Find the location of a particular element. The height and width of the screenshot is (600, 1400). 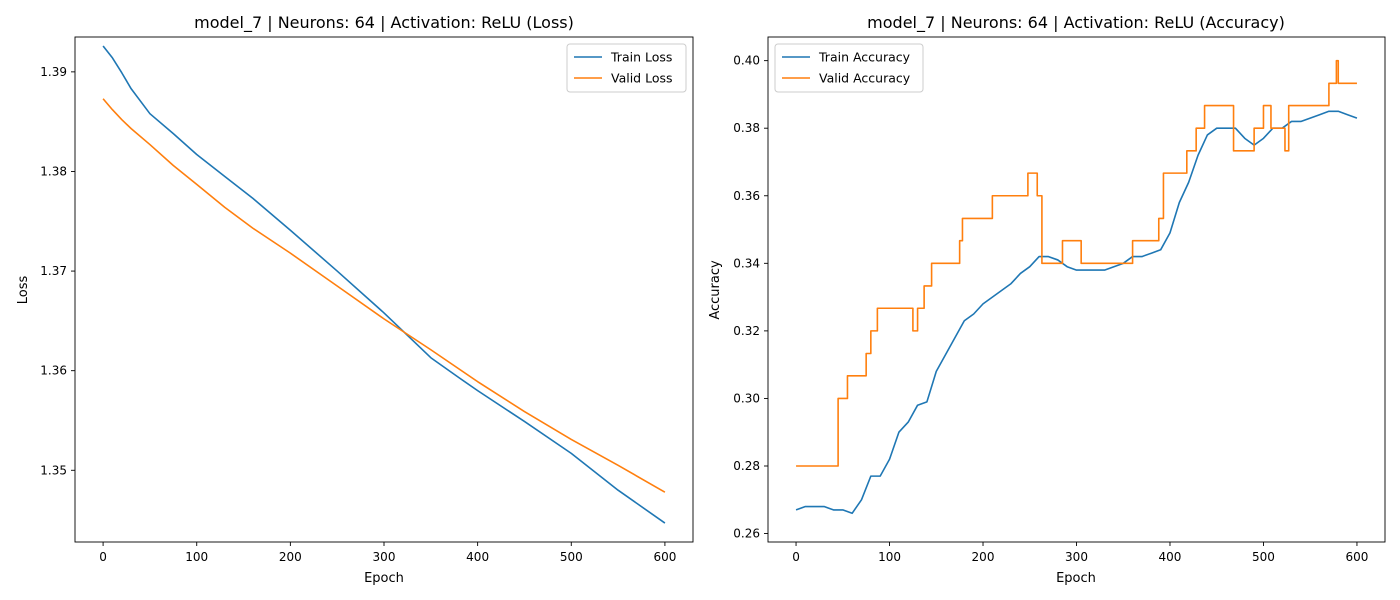

loss-x-tick-label-3: 300 is located at coordinates (384, 557).